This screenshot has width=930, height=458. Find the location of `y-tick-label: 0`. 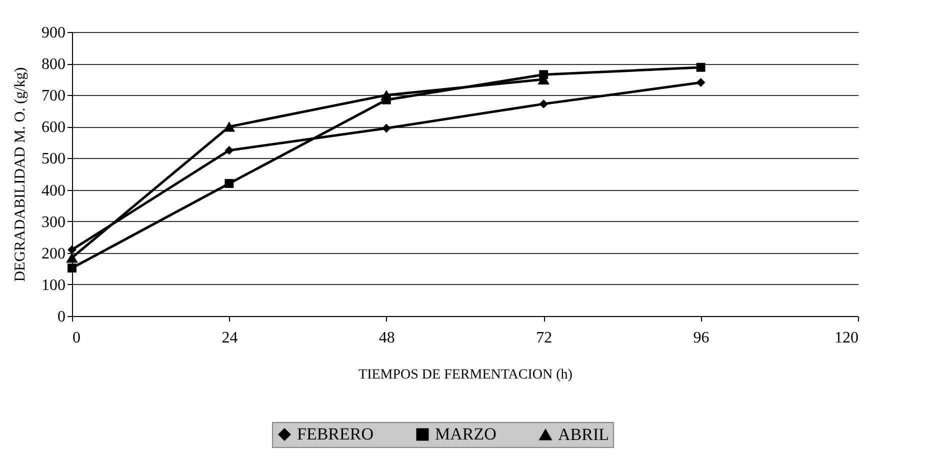

y-tick-label: 0 is located at coordinates (62, 317).